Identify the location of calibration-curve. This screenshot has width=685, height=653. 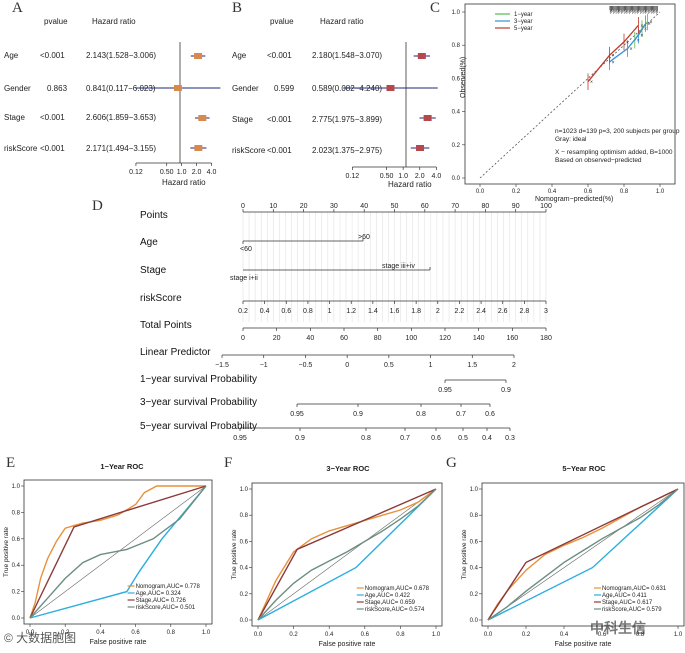
(628, 43).